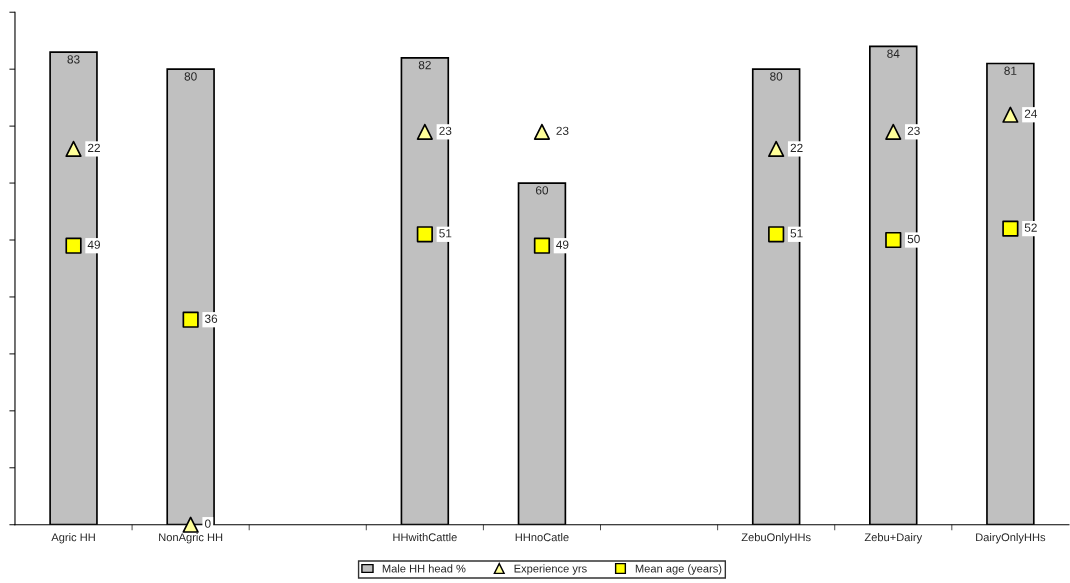 The height and width of the screenshot is (583, 1070). Describe the element at coordinates (542, 190) in the screenshot. I see `data-label: 60` at that location.